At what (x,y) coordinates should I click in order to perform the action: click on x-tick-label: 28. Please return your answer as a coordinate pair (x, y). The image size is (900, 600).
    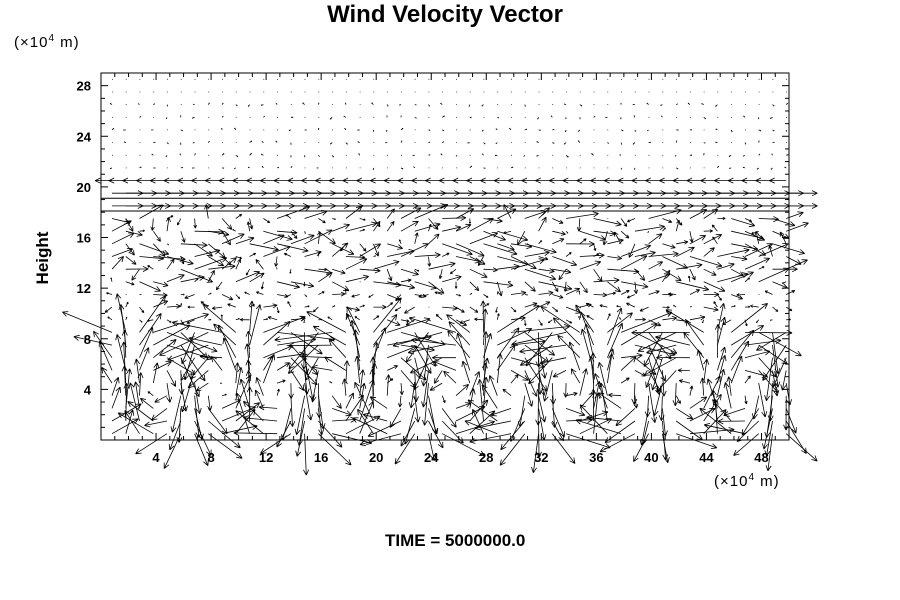
    Looking at the image, I should click on (486, 457).